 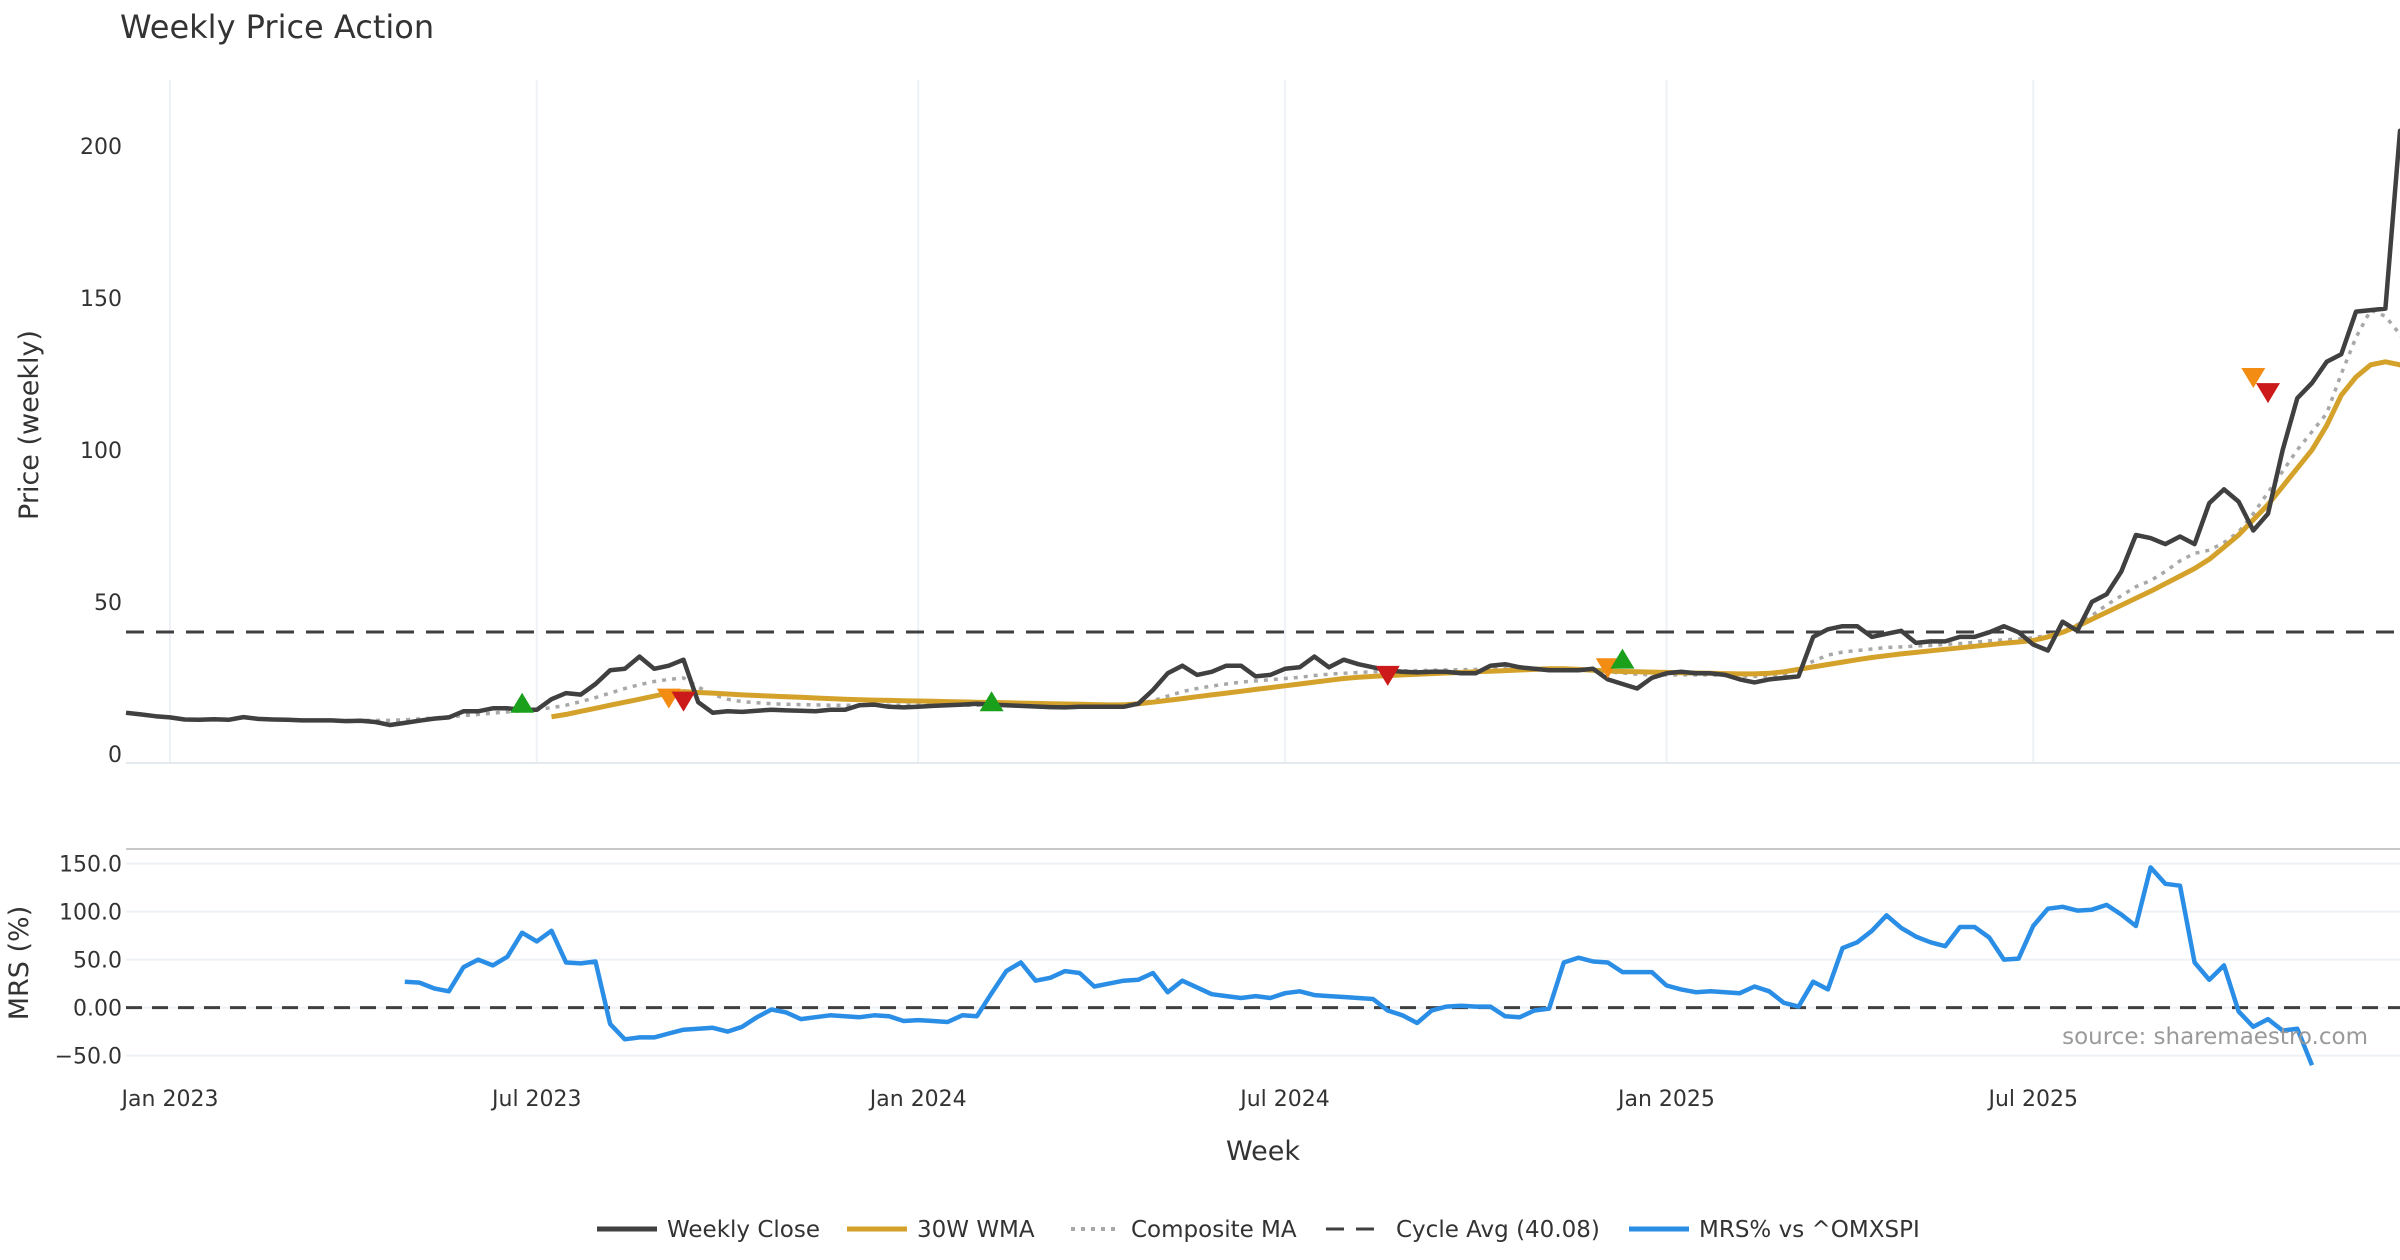 I want to click on x-tick-label: Jul 2025, so click(x=2032, y=1099).